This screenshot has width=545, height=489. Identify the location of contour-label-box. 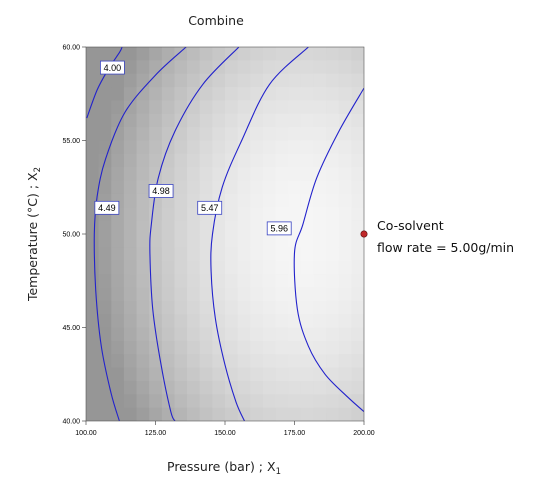
(279, 228).